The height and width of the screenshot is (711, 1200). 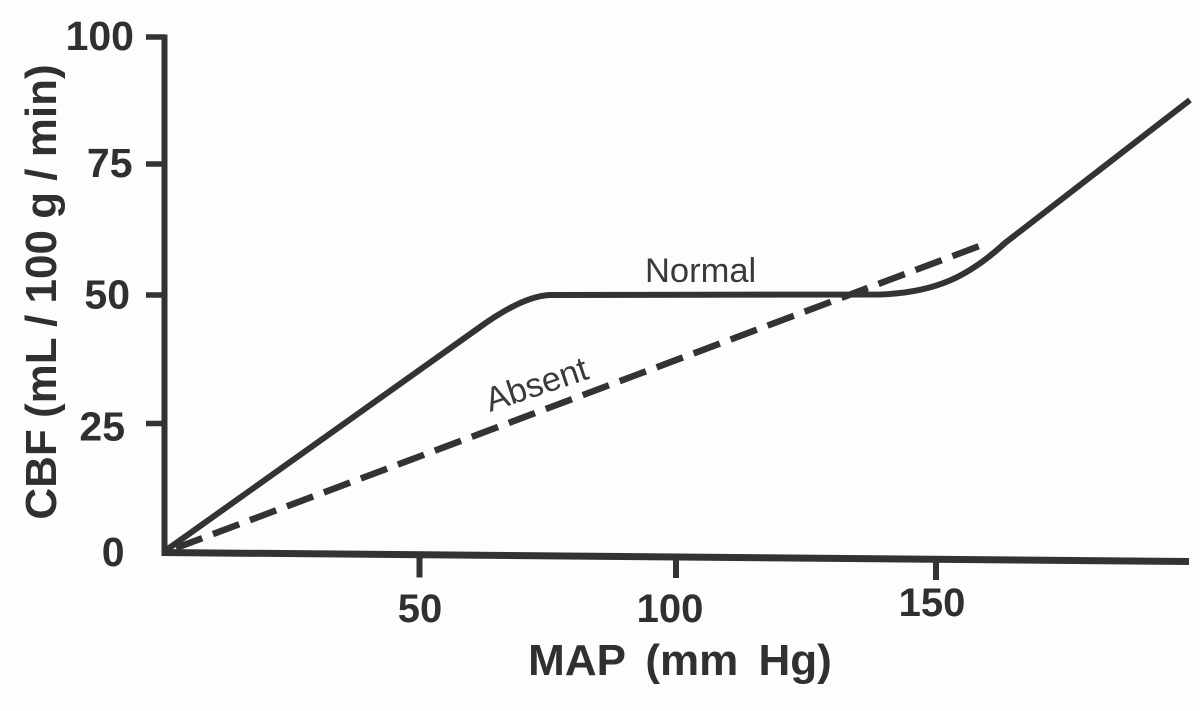 What do you see at coordinates (700, 271) in the screenshot?
I see `svg-text: Normal` at bounding box center [700, 271].